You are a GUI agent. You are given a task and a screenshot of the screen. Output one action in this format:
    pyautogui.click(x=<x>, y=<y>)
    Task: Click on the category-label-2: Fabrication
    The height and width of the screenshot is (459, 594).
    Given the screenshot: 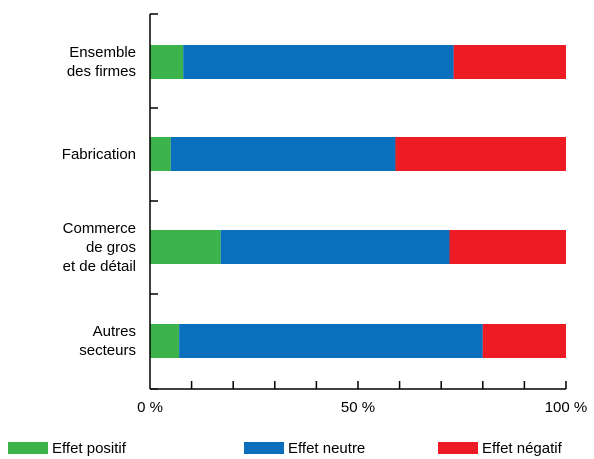 What is the action you would take?
    pyautogui.click(x=68, y=154)
    